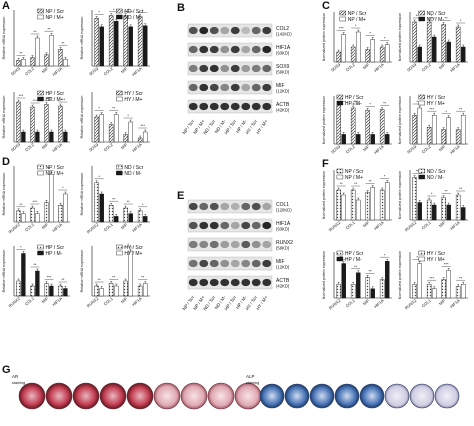 The height and width of the screenshot is (426, 474). What do you see at coordinates (283, 286) in the screenshot?
I see `blot-weight-label: (42KD)` at bounding box center [283, 286].